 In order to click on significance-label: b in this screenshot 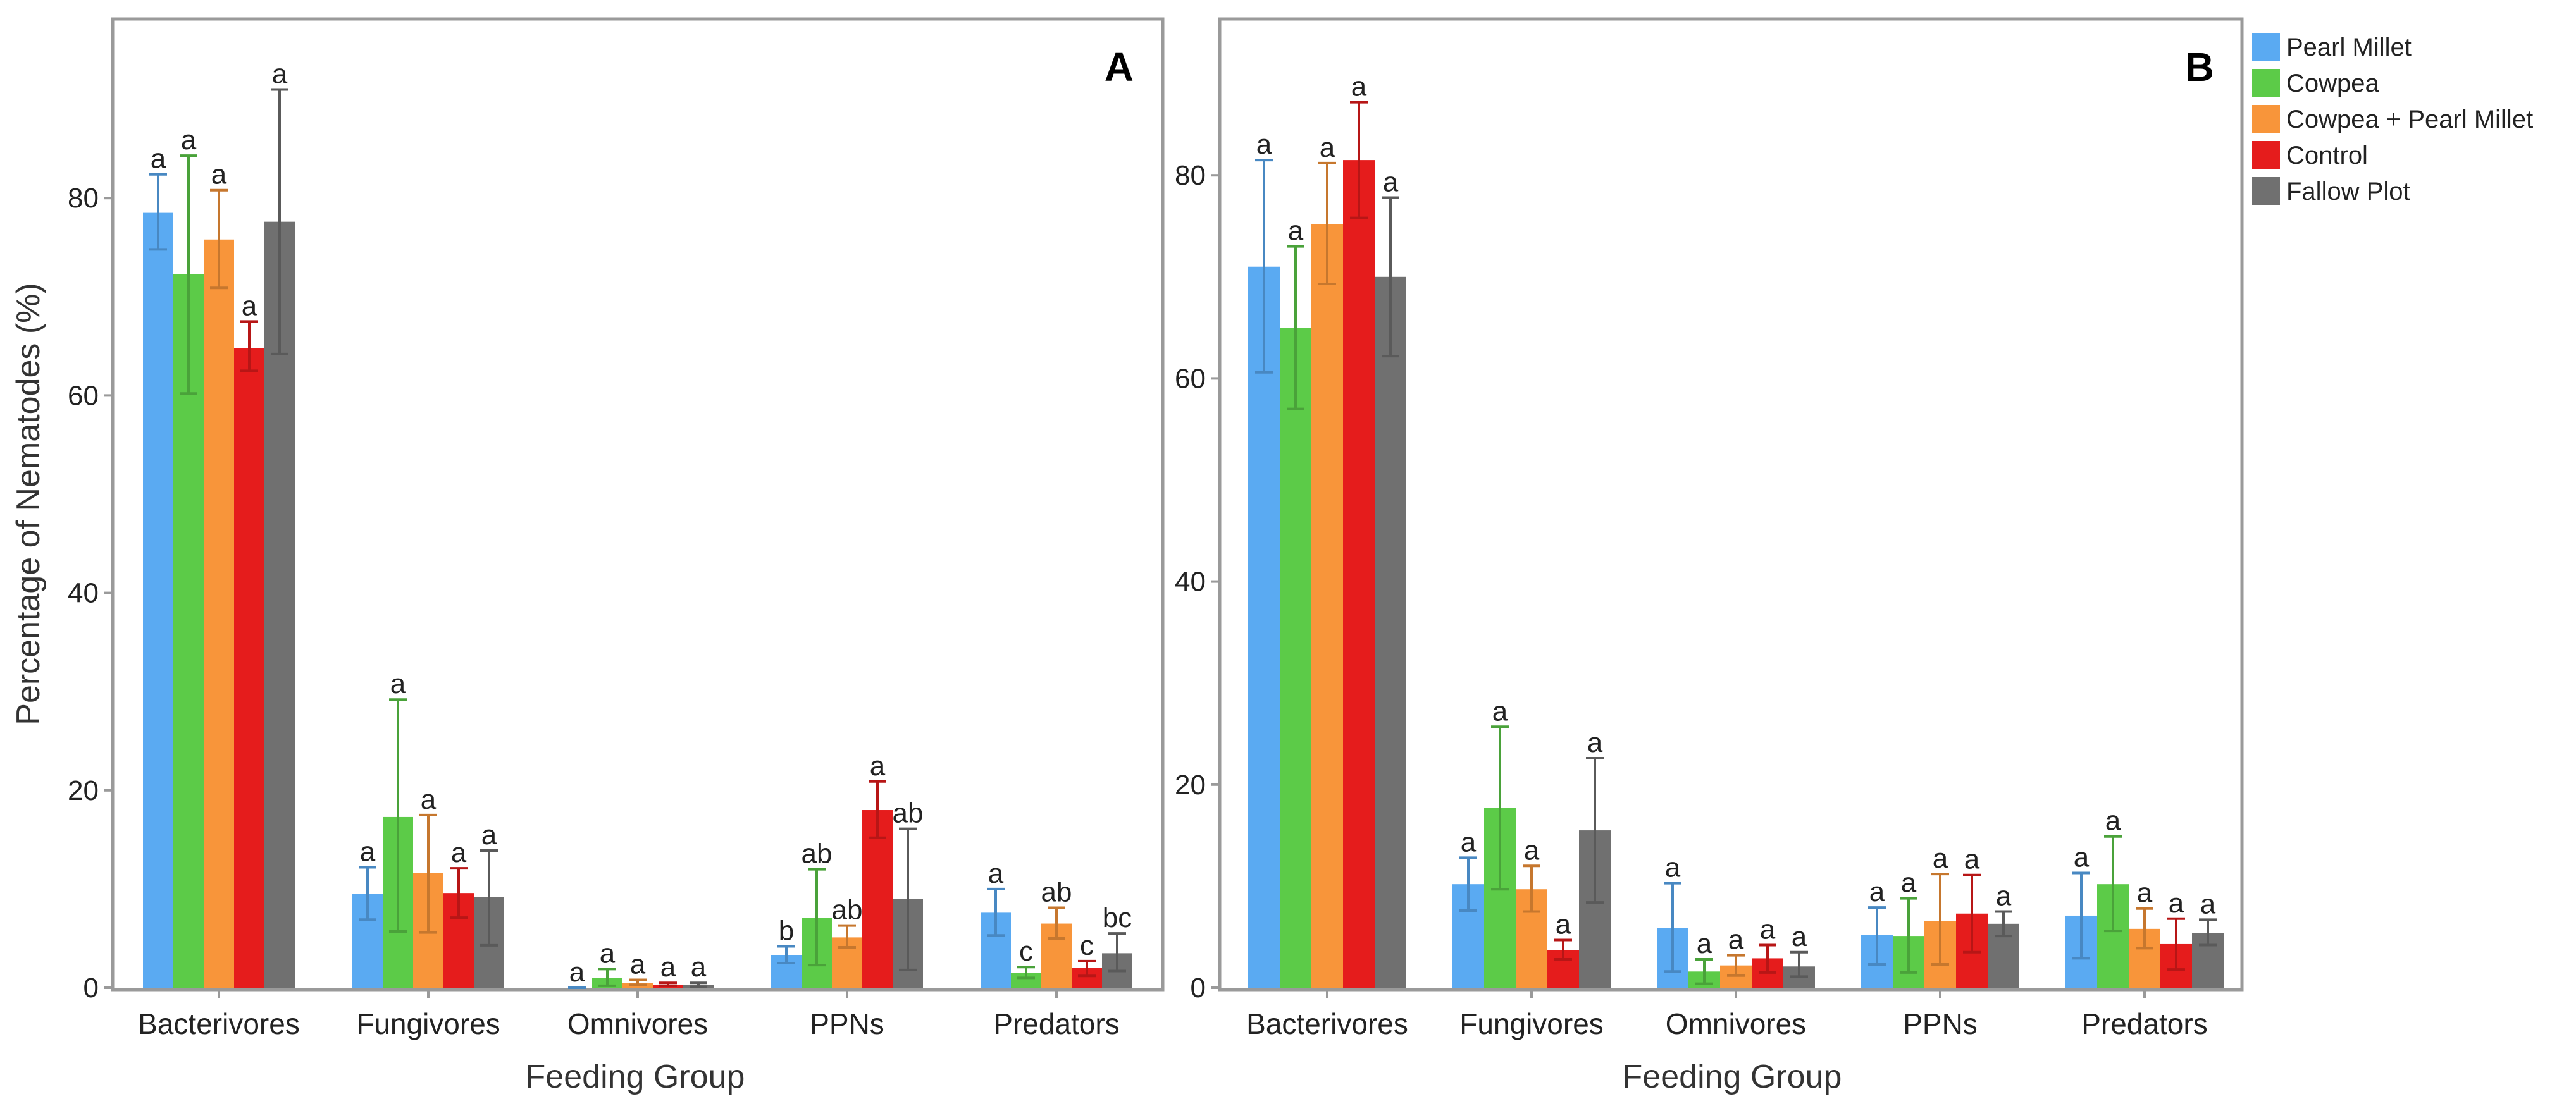, I will do `click(786, 931)`.